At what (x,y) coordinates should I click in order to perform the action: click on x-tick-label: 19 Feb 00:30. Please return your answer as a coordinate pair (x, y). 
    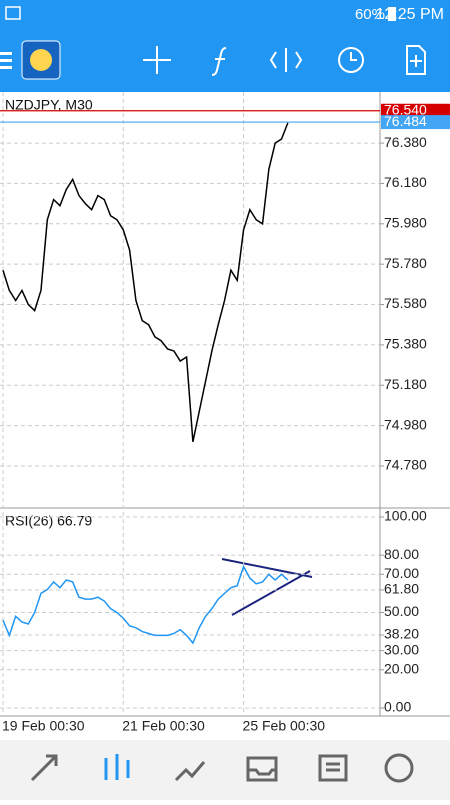
    Looking at the image, I should click on (43, 726).